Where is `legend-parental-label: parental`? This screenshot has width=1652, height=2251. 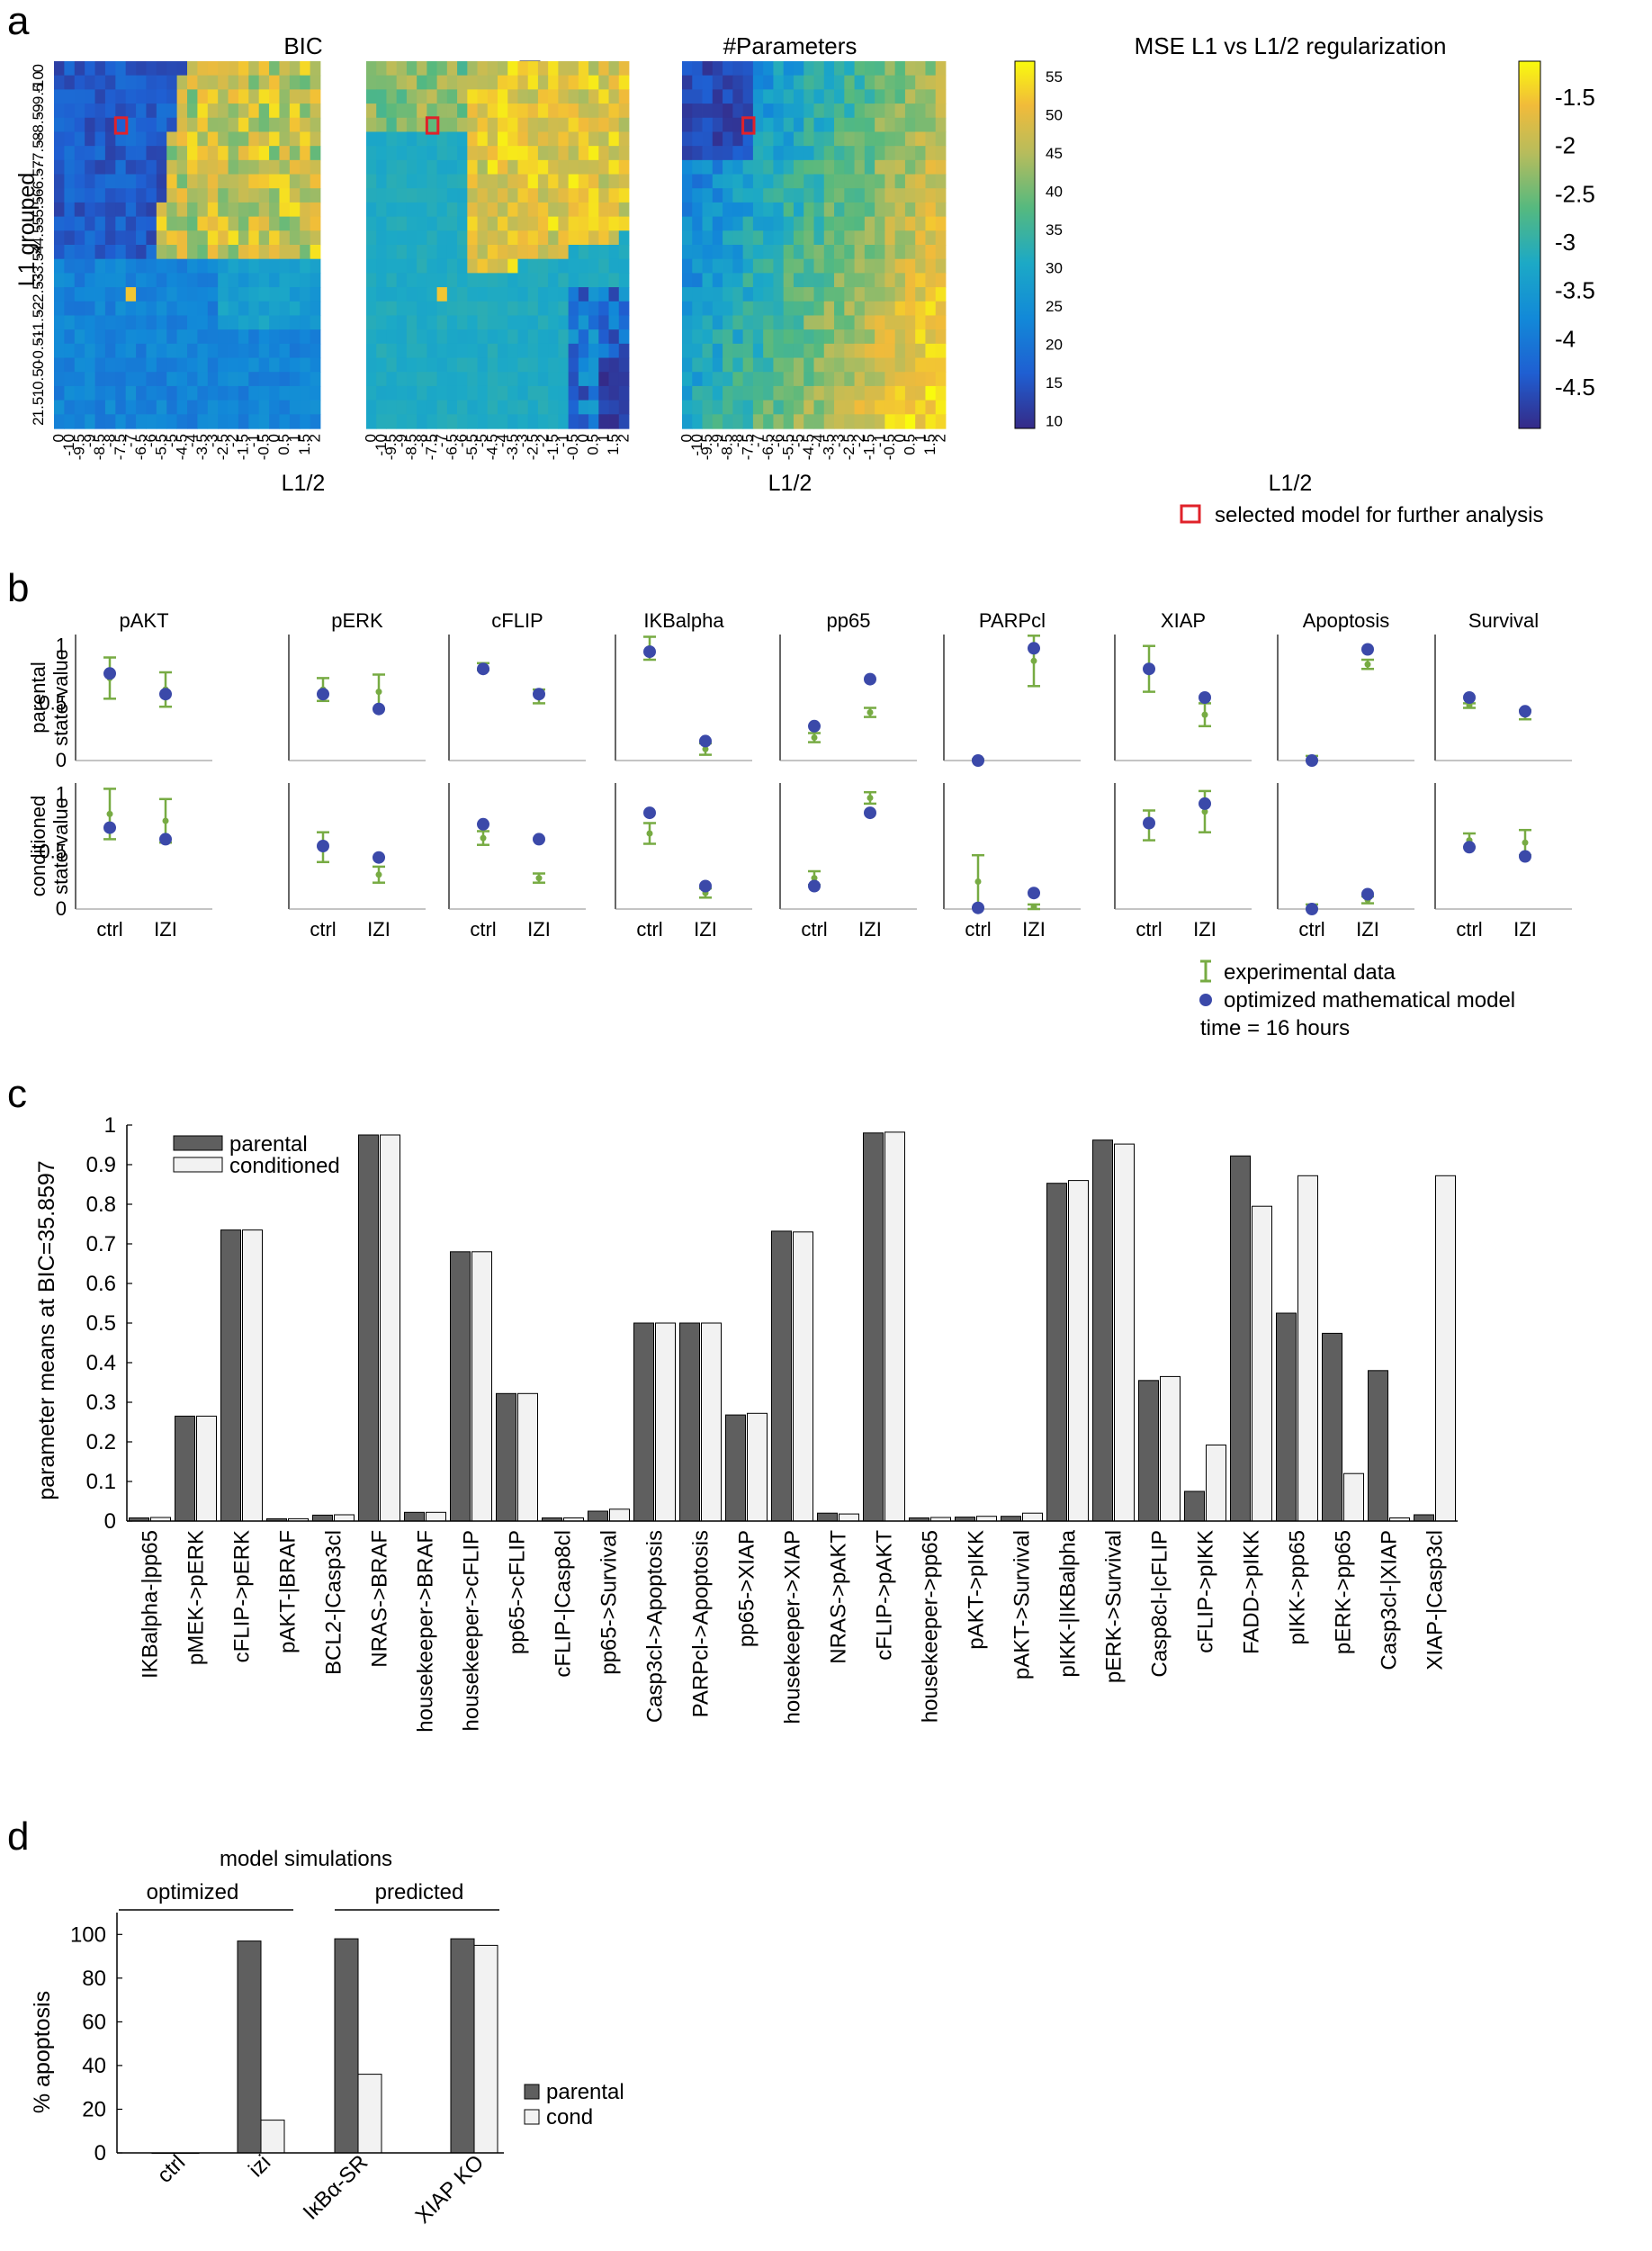 legend-parental-label: parental is located at coordinates (268, 1144).